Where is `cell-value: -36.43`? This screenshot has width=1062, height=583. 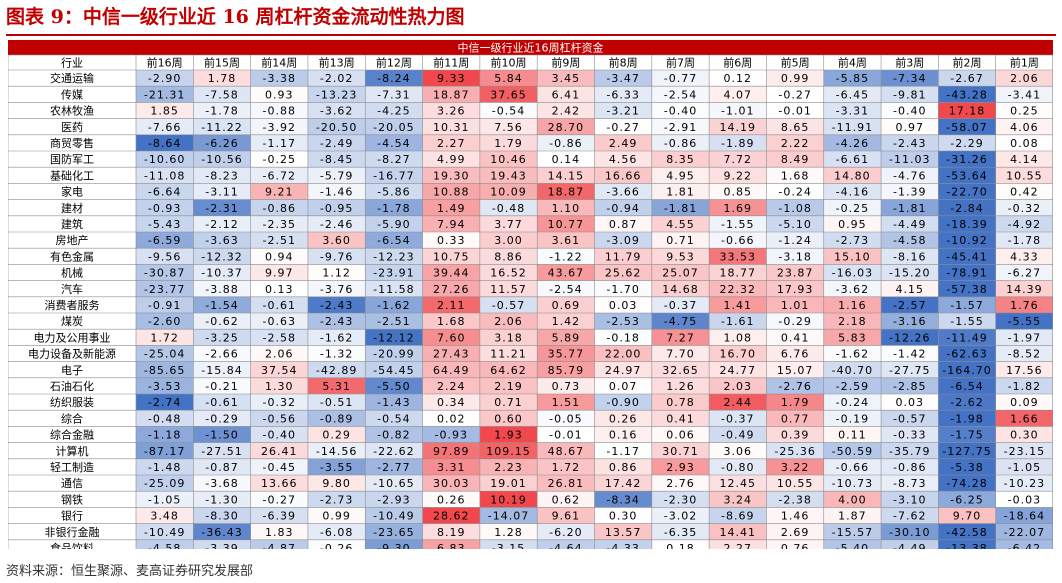 cell-value: -36.43 is located at coordinates (221, 532).